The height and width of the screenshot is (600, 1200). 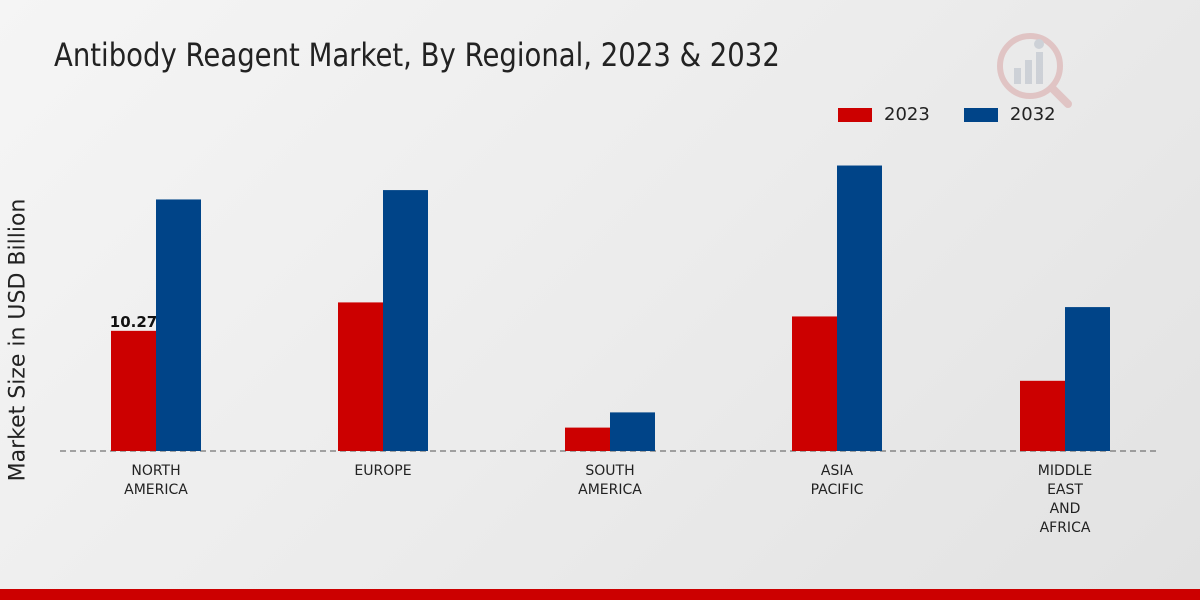 What do you see at coordinates (1034, 70) in the screenshot?
I see `watermark-logo-icon` at bounding box center [1034, 70].